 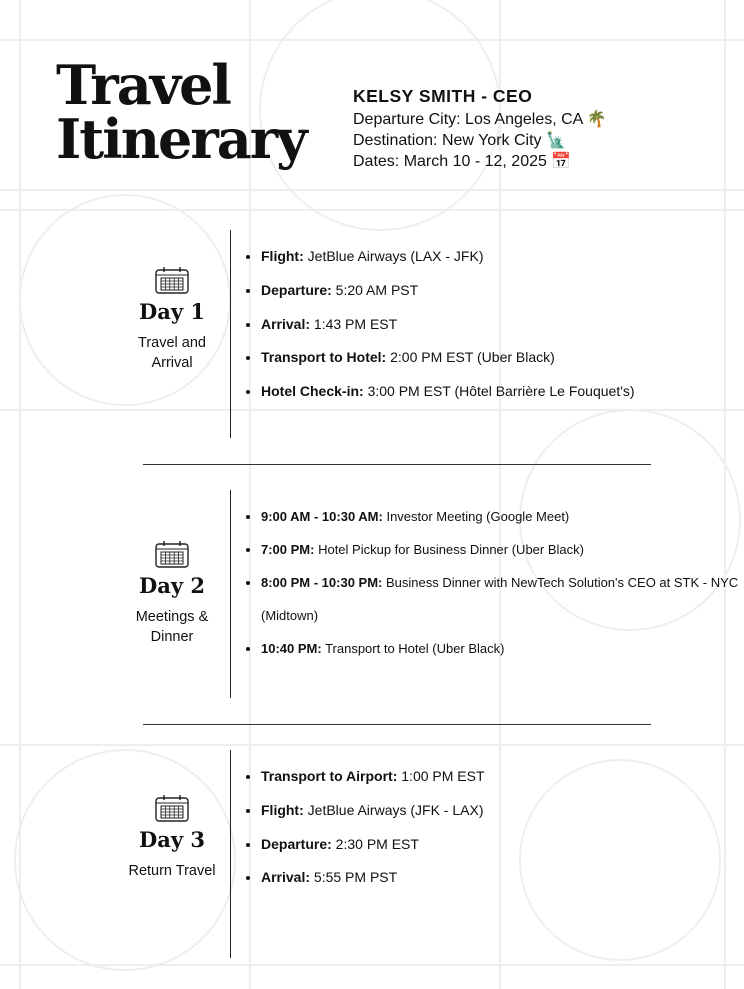 What do you see at coordinates (441, 776) in the screenshot?
I see `item-value: 1:00 PM EST` at bounding box center [441, 776].